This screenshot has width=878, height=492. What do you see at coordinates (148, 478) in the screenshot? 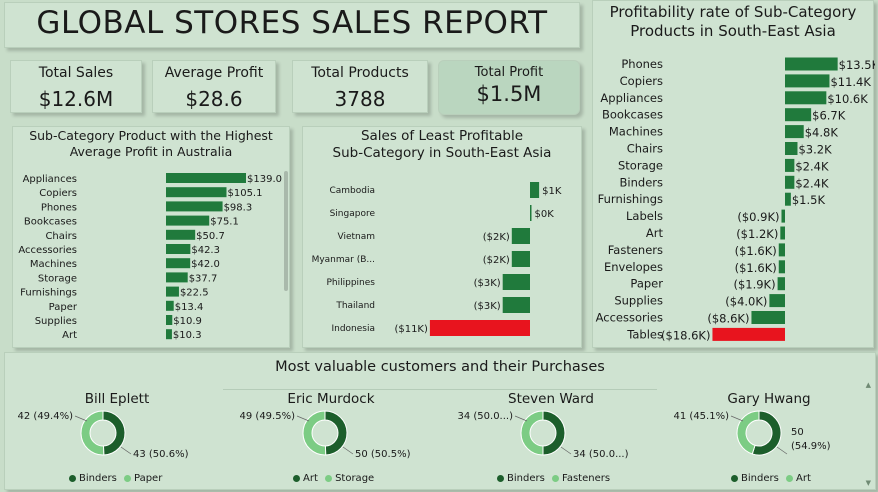
I see `legend-label: Paper` at bounding box center [148, 478].